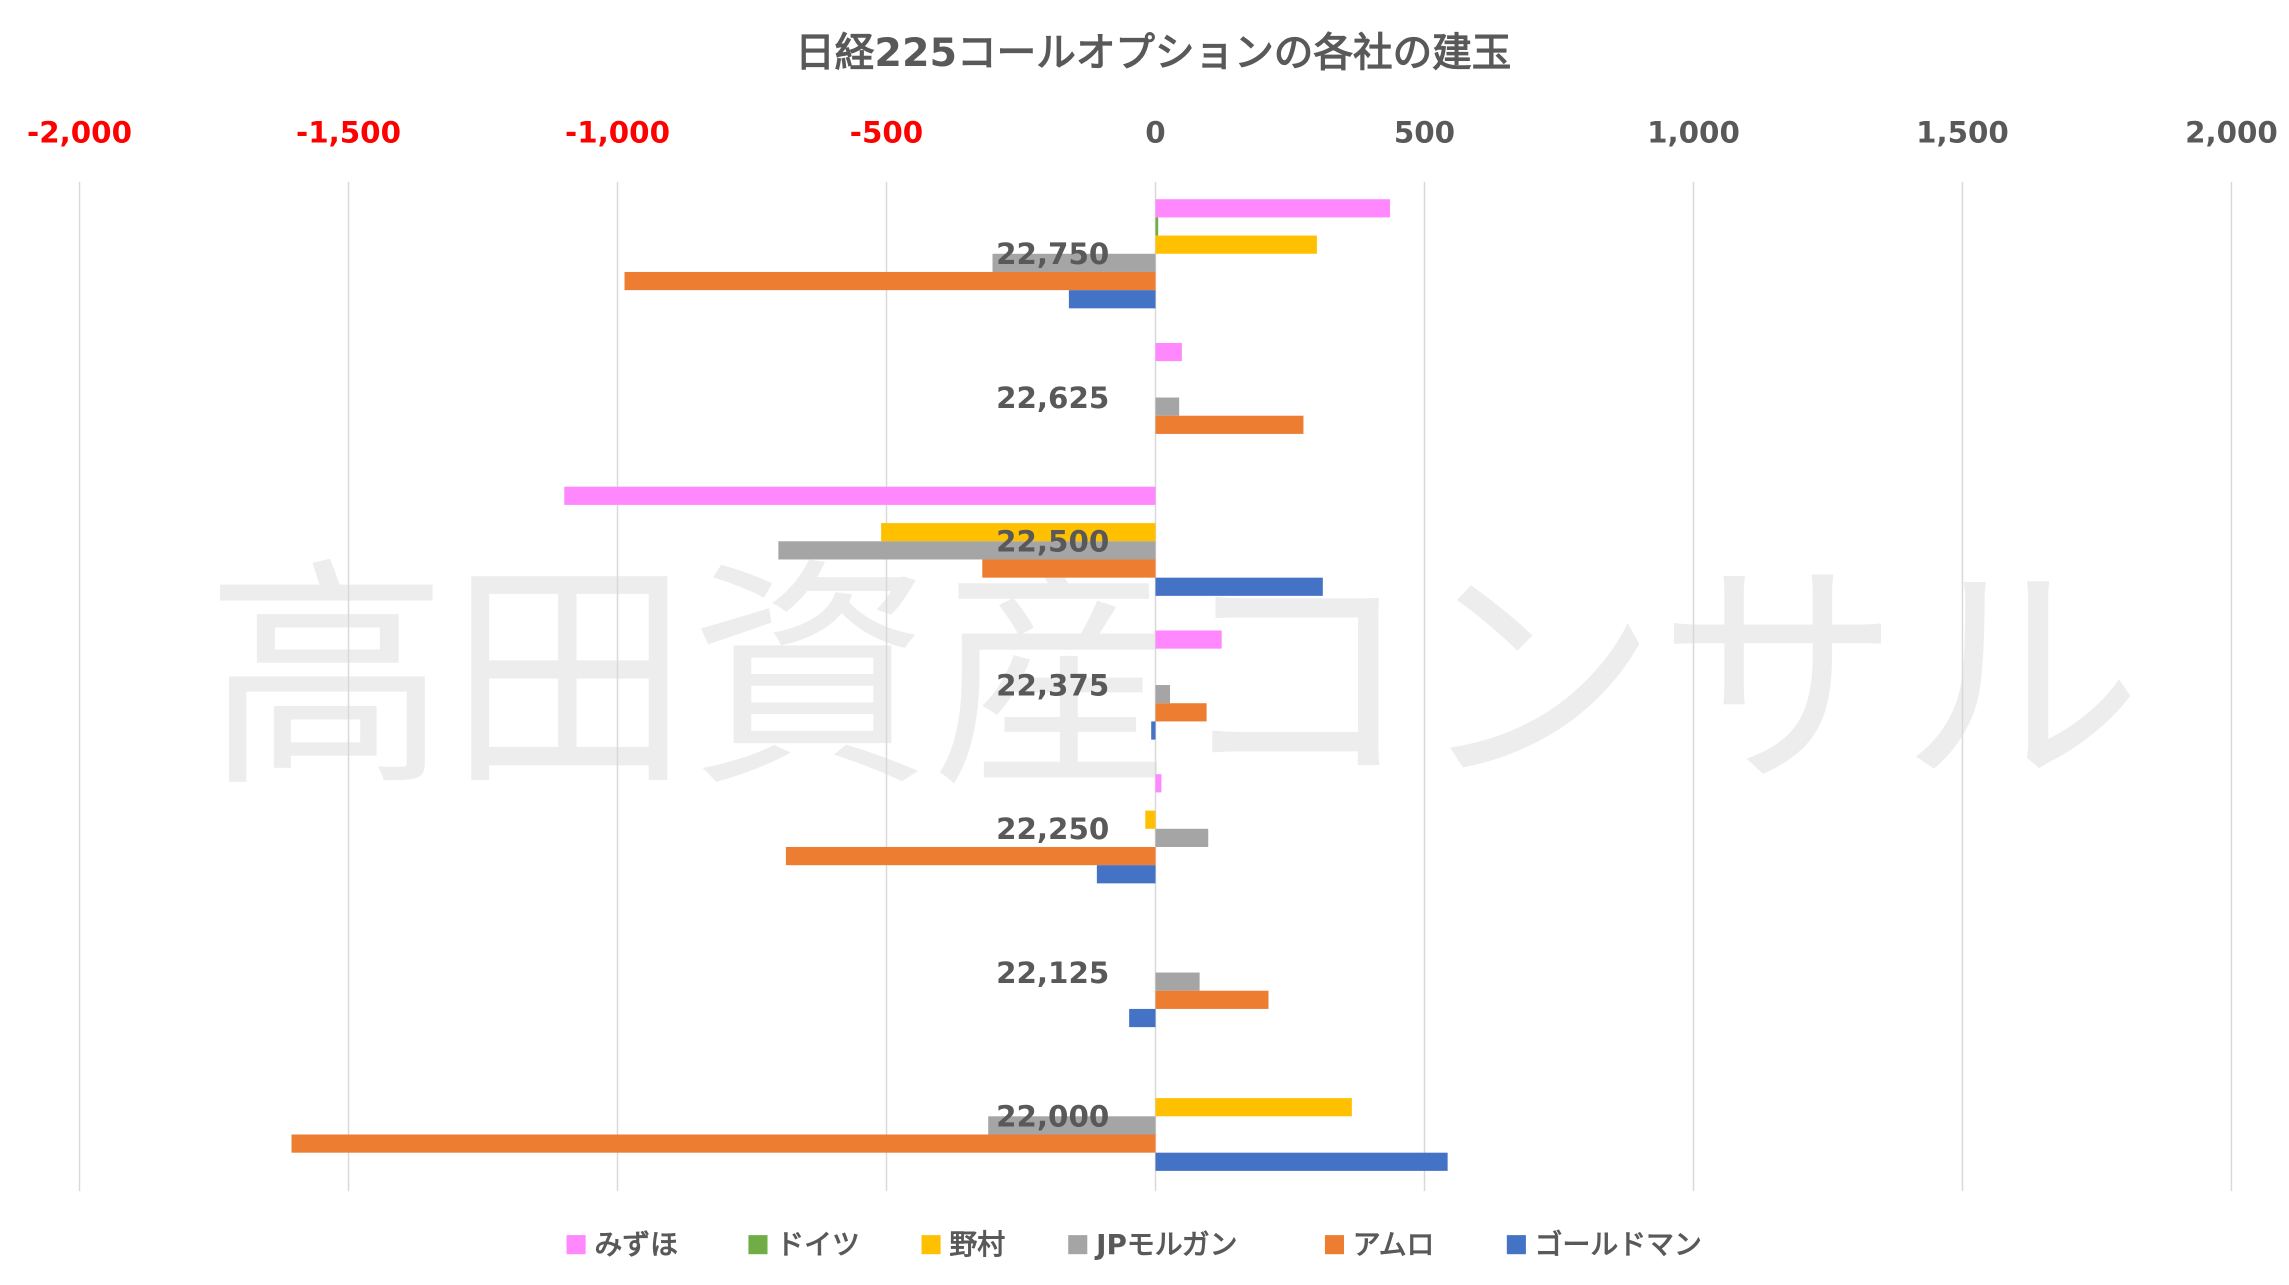 This screenshot has height=1285, width=2289. Describe the element at coordinates (1052, 542) in the screenshot. I see `category-label: 22,500` at that location.